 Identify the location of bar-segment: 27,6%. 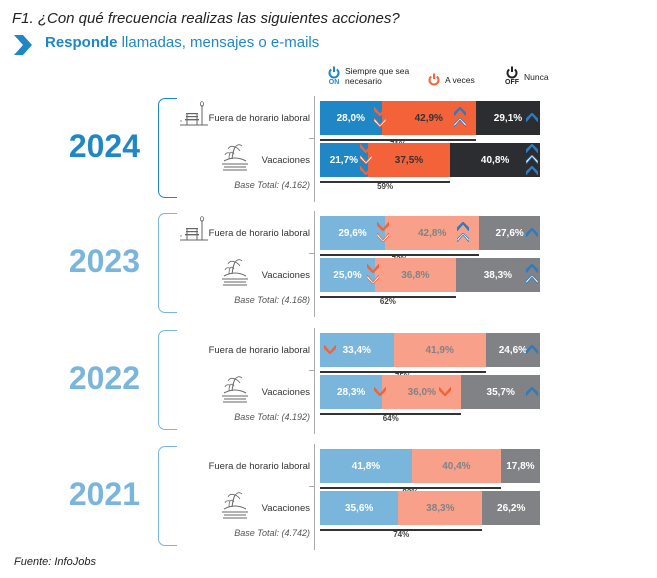
(509, 233).